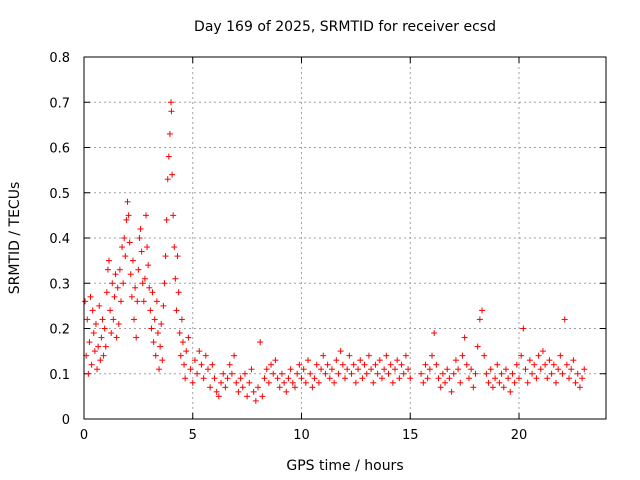 The image size is (640, 480). Describe the element at coordinates (59, 284) in the screenshot. I see `y-tick-label: 0.3` at that location.